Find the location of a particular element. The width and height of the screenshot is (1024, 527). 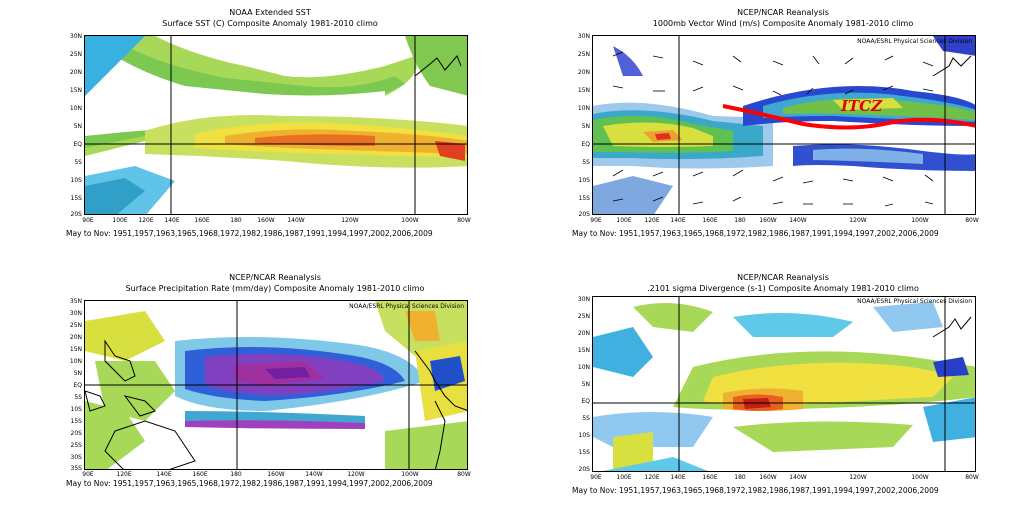

divergence-anomaly-map is located at coordinates (784, 384).